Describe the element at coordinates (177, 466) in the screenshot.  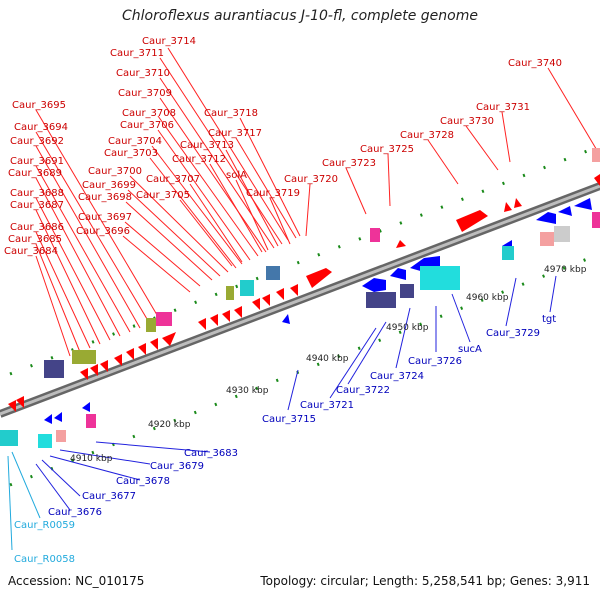
I see `gene-label: Caur_3679` at that location.